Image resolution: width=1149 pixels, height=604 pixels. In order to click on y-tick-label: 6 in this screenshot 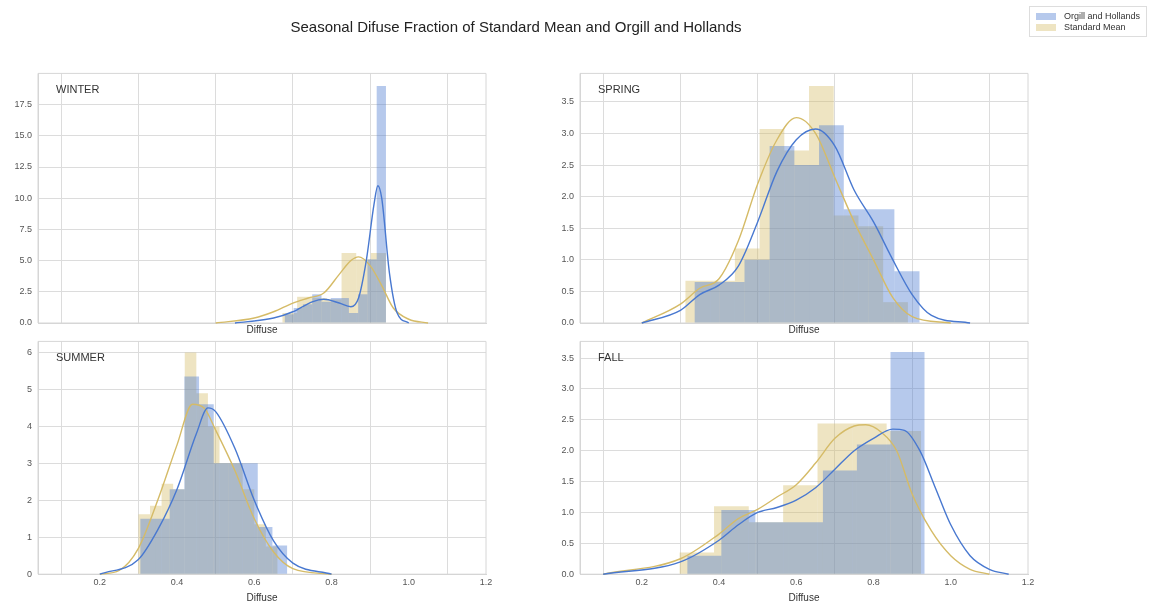, I will do `click(29, 351)`.